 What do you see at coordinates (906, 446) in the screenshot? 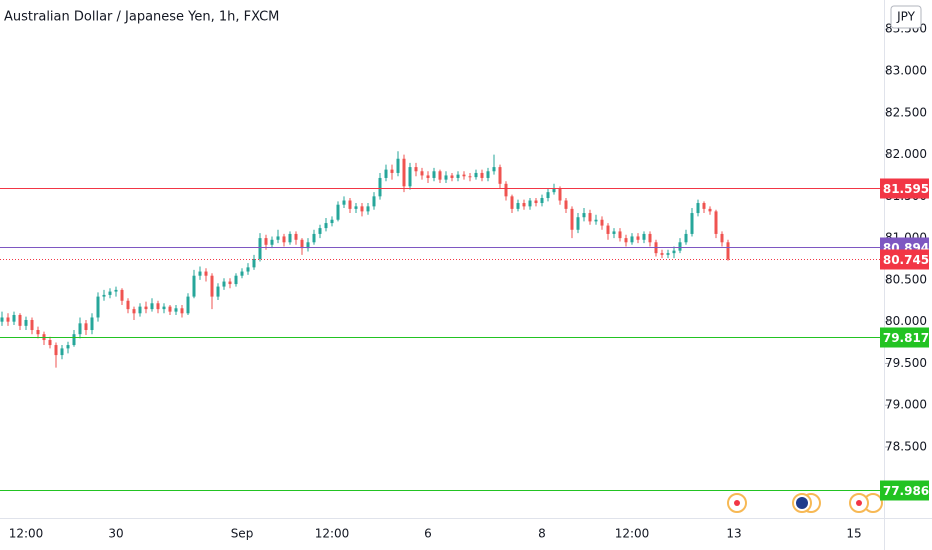
I see `y-tick-label: 78.500` at bounding box center [906, 446].